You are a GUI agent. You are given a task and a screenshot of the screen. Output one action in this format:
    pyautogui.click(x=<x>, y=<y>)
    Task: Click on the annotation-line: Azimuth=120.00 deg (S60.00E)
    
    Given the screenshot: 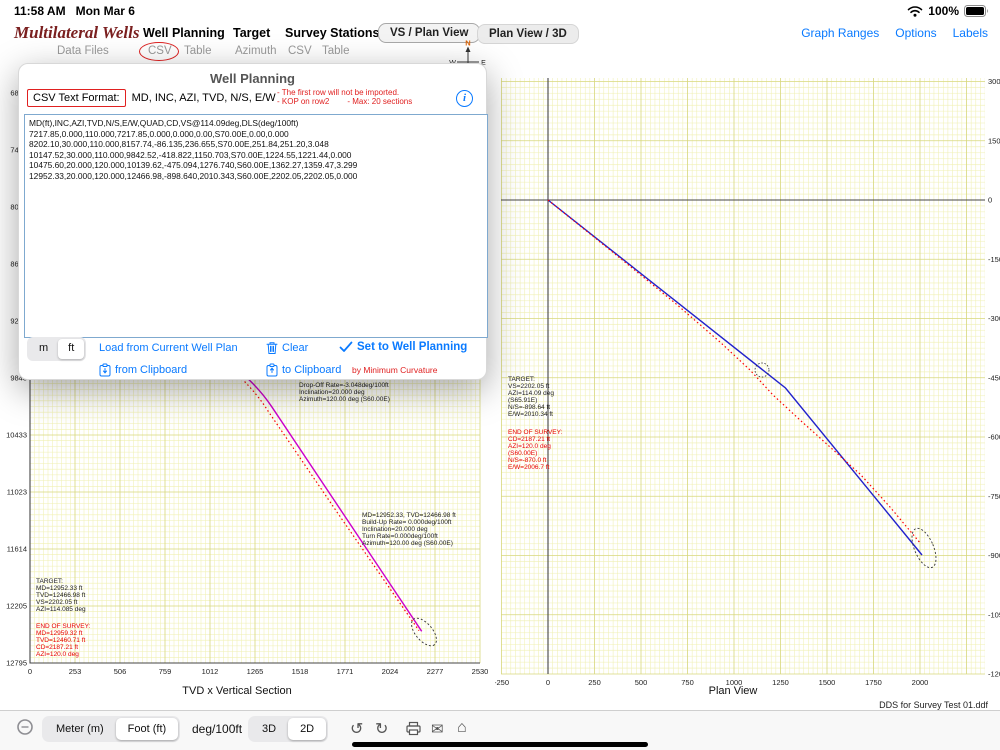 What is the action you would take?
    pyautogui.click(x=407, y=543)
    